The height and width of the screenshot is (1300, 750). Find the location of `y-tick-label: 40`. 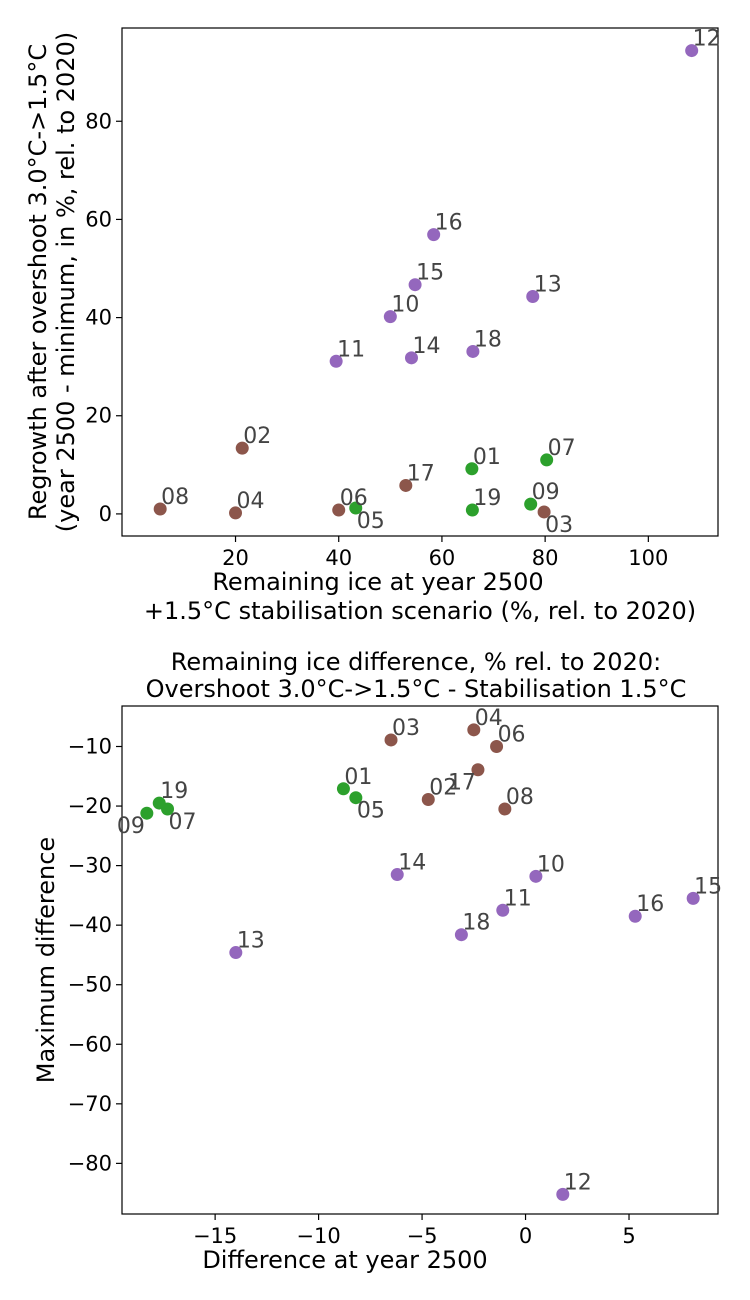

y-tick-label: 40 is located at coordinates (98, 318).